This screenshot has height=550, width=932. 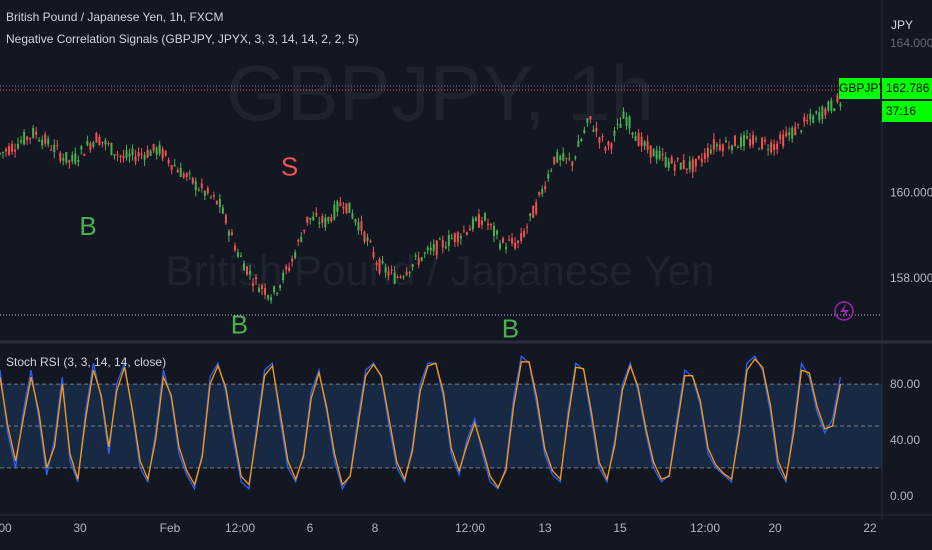 I want to click on watermark-name: British Pound / Japanese Yen, so click(x=440, y=270).